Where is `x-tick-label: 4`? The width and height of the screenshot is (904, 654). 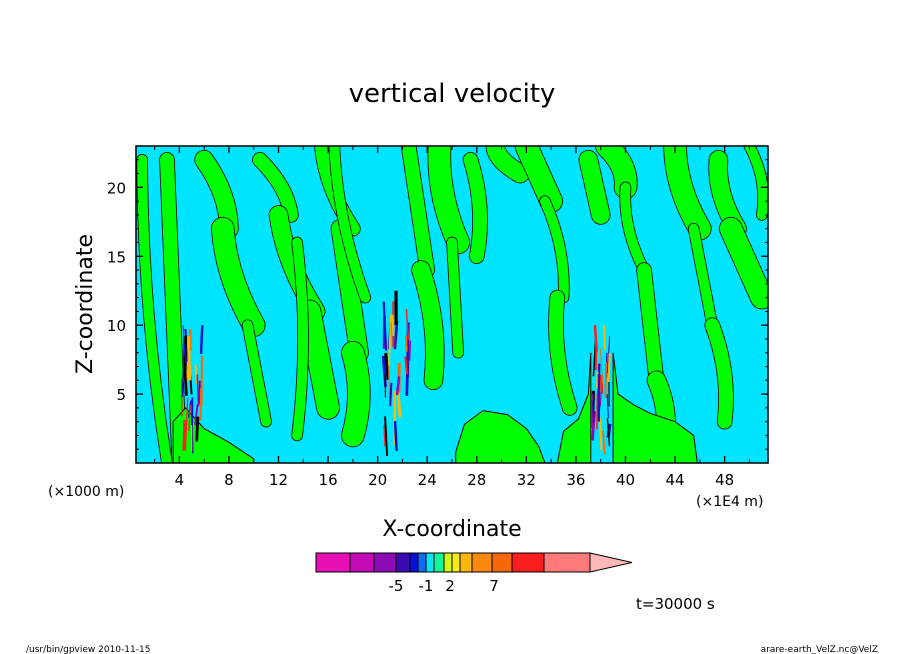
x-tick-label: 4 is located at coordinates (180, 480).